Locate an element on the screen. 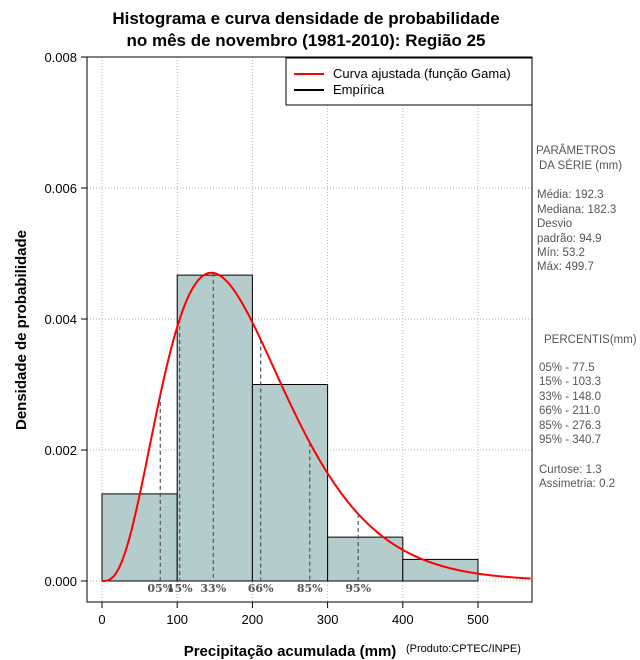 This screenshot has height=660, width=640. y-axis: 0.000 0.002 0.004 0.006 0.008 is located at coordinates (65, 319).